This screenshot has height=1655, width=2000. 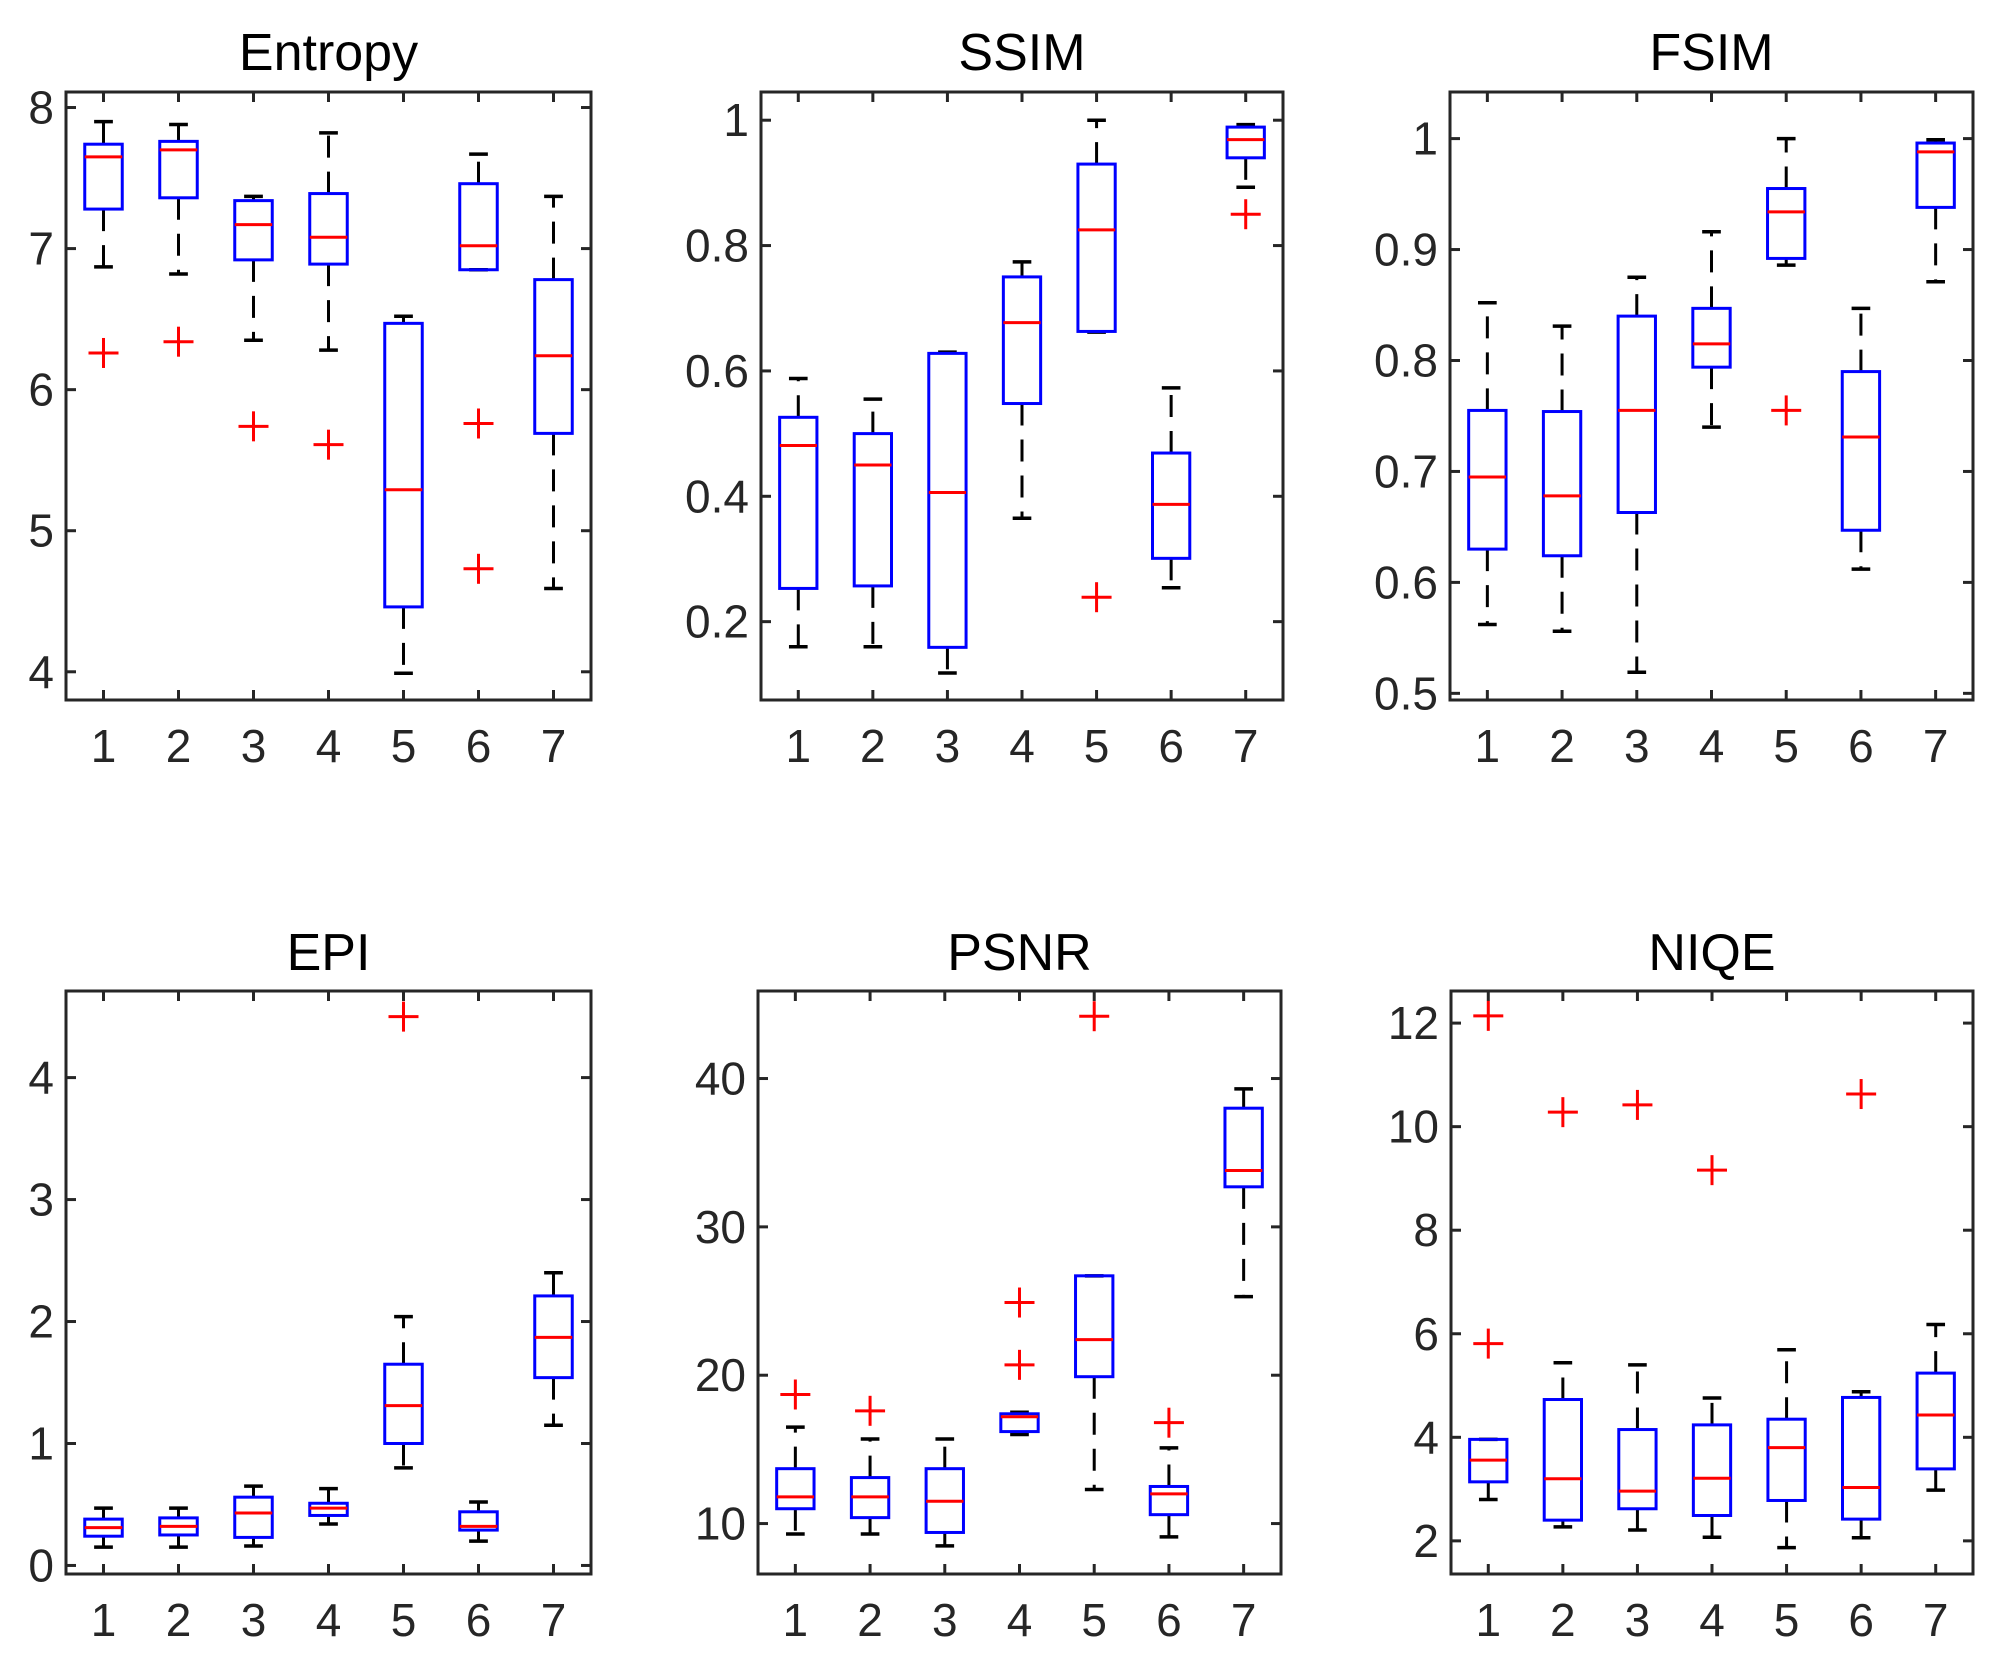 What do you see at coordinates (41, 249) in the screenshot?
I see `entropy-ytick-label: 7` at bounding box center [41, 249].